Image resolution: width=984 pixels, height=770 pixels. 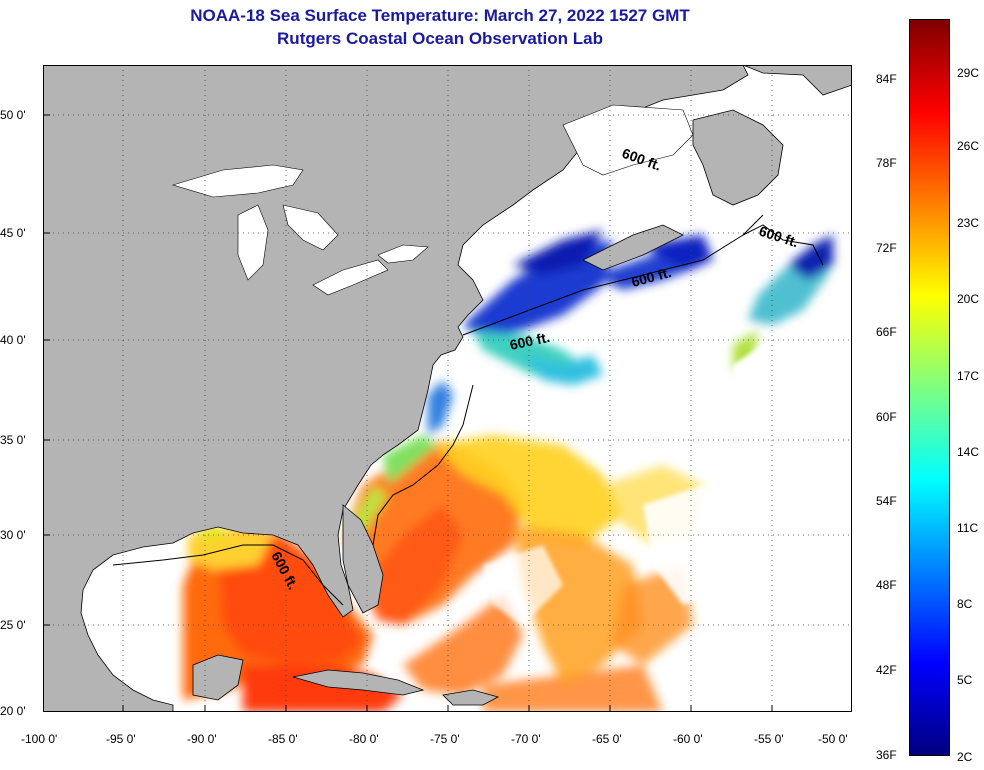 I want to click on lon-label: -90 0', so click(x=202, y=739).